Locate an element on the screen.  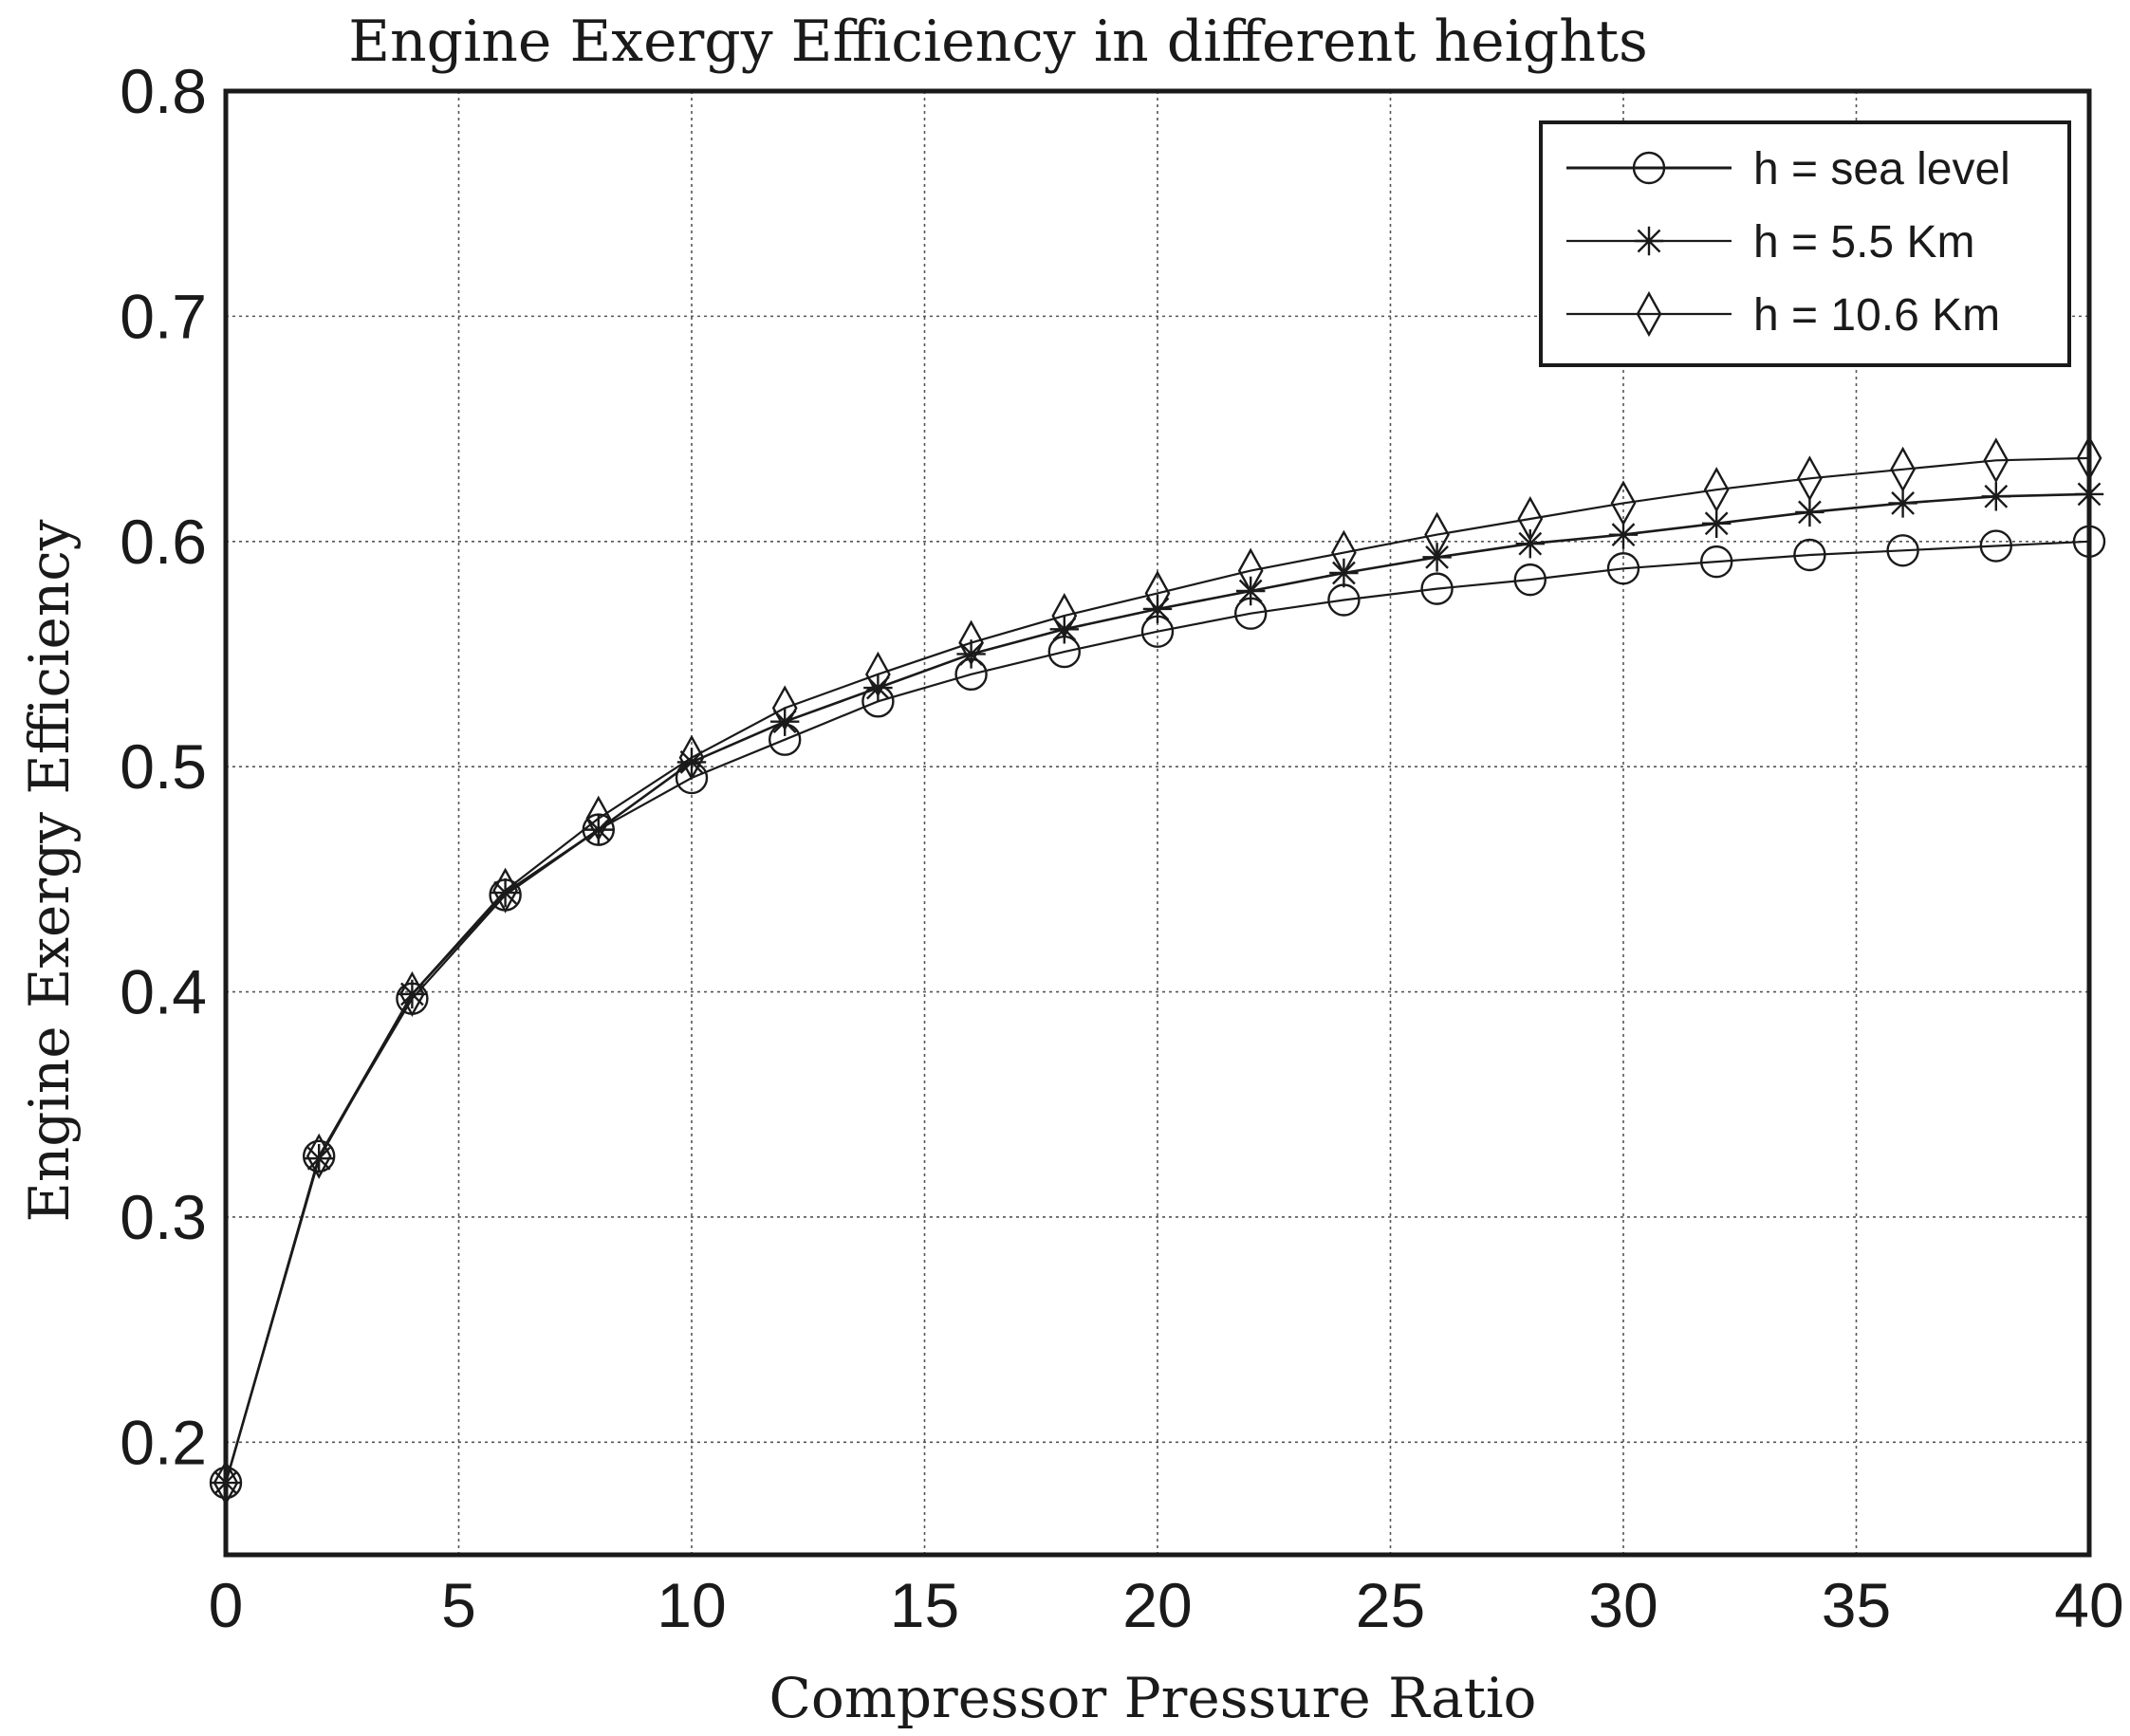
y-tick-label: 0.6 is located at coordinates (163, 542).